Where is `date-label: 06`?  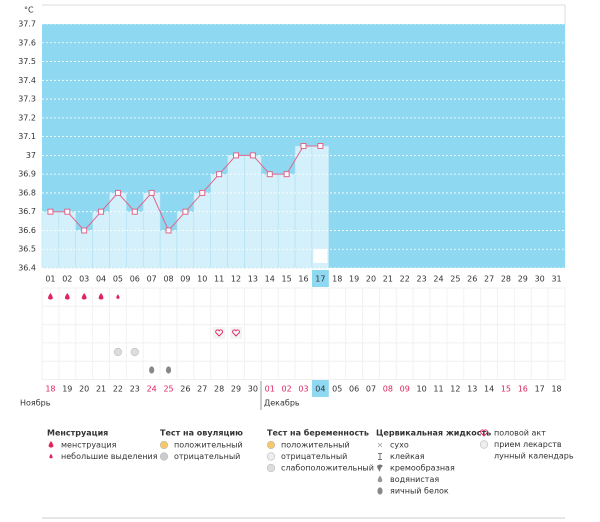 date-label: 06 is located at coordinates (354, 389).